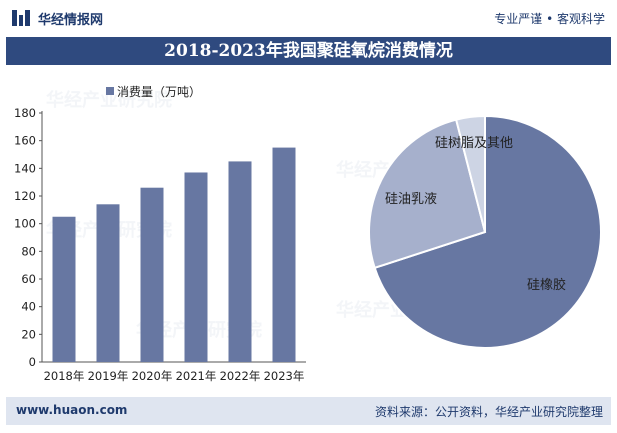 The height and width of the screenshot is (433, 617). Describe the element at coordinates (411, 199) in the screenshot. I see `pie-slice-label: 硅油乳液` at that location.